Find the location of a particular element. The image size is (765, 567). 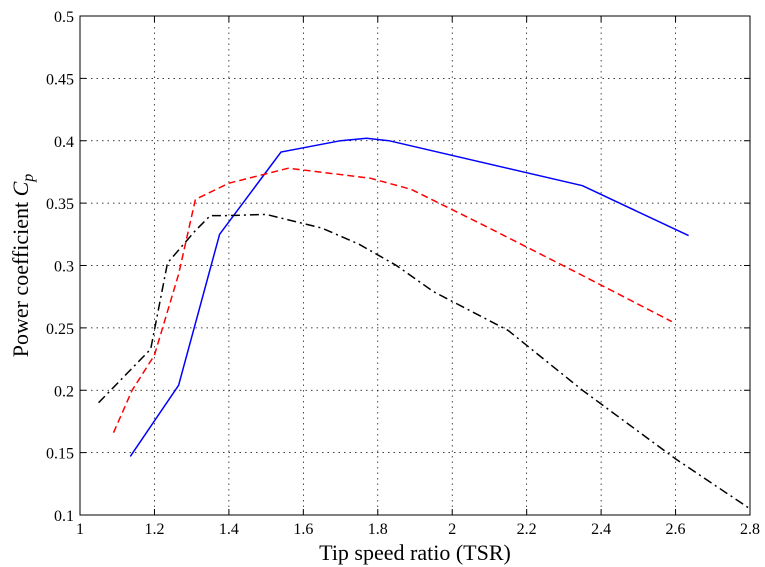

y-tick-label: 0.15 is located at coordinates (60, 454).